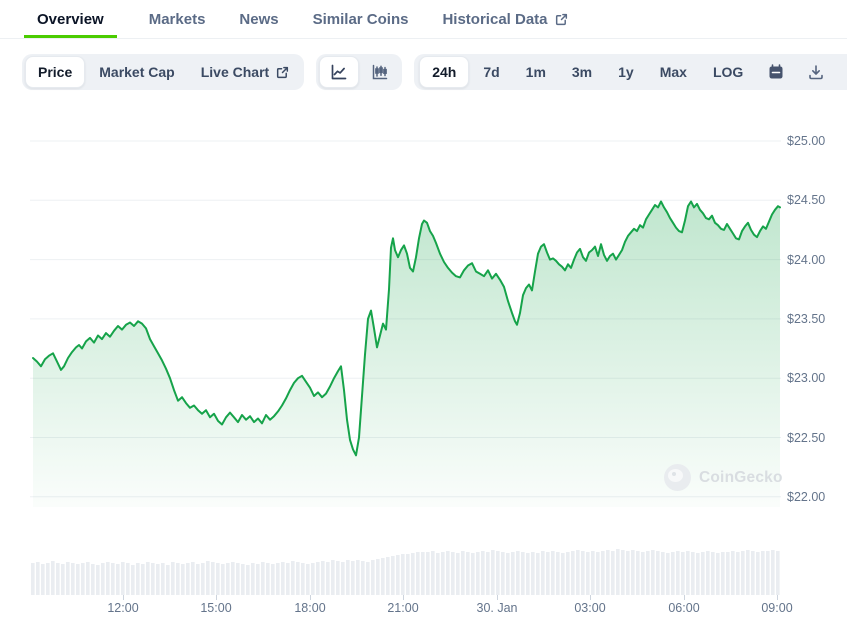 Image resolution: width=847 pixels, height=628 pixels. I want to click on range-max-button: Max, so click(673, 72).